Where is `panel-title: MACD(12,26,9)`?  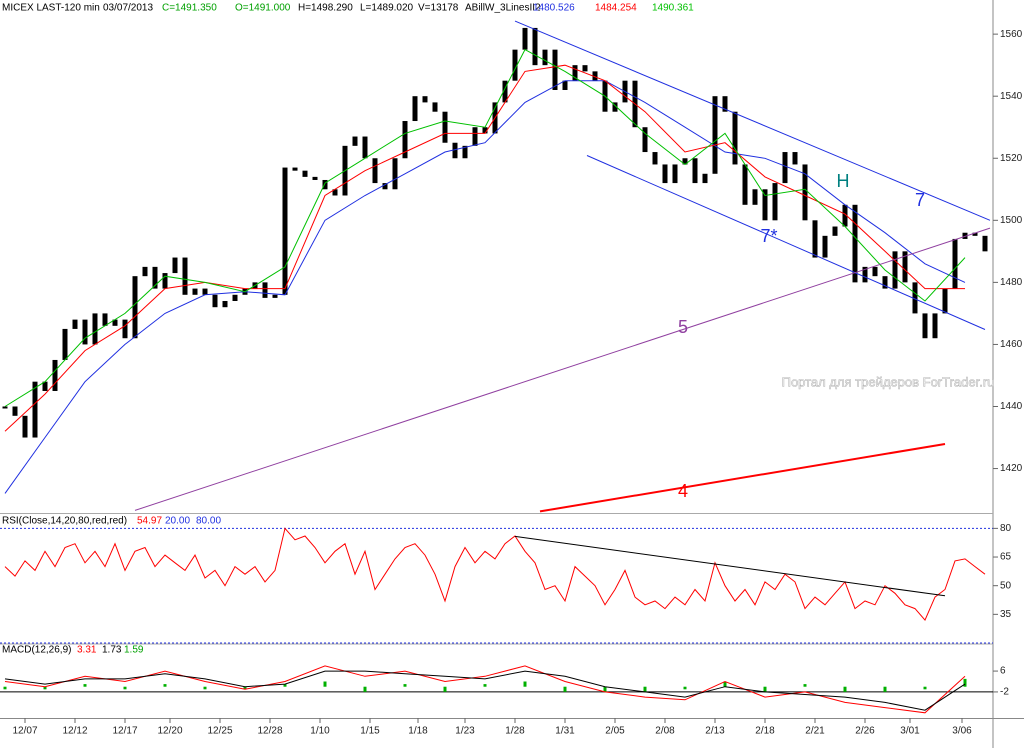
panel-title: MACD(12,26,9) is located at coordinates (36, 650).